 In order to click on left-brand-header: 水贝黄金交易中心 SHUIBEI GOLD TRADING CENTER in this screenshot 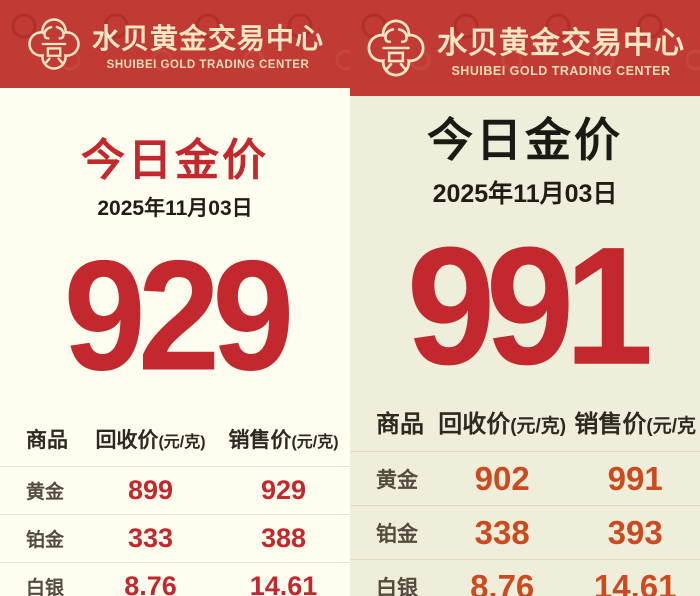, I will do `click(175, 44)`.